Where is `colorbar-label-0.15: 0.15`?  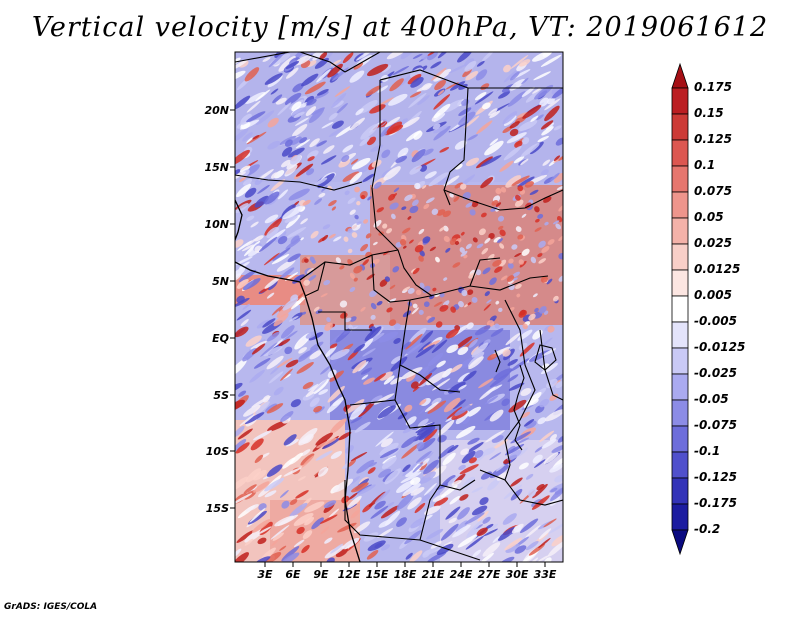
colorbar-label-0.15: 0.15 is located at coordinates (709, 113).